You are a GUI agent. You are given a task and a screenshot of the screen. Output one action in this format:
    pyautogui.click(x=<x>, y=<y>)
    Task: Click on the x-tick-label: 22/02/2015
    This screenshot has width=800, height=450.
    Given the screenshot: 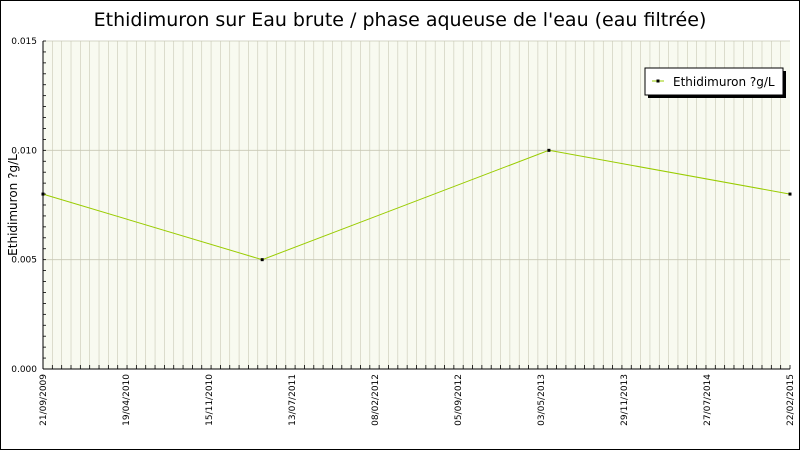 What is the action you would take?
    pyautogui.click(x=791, y=400)
    